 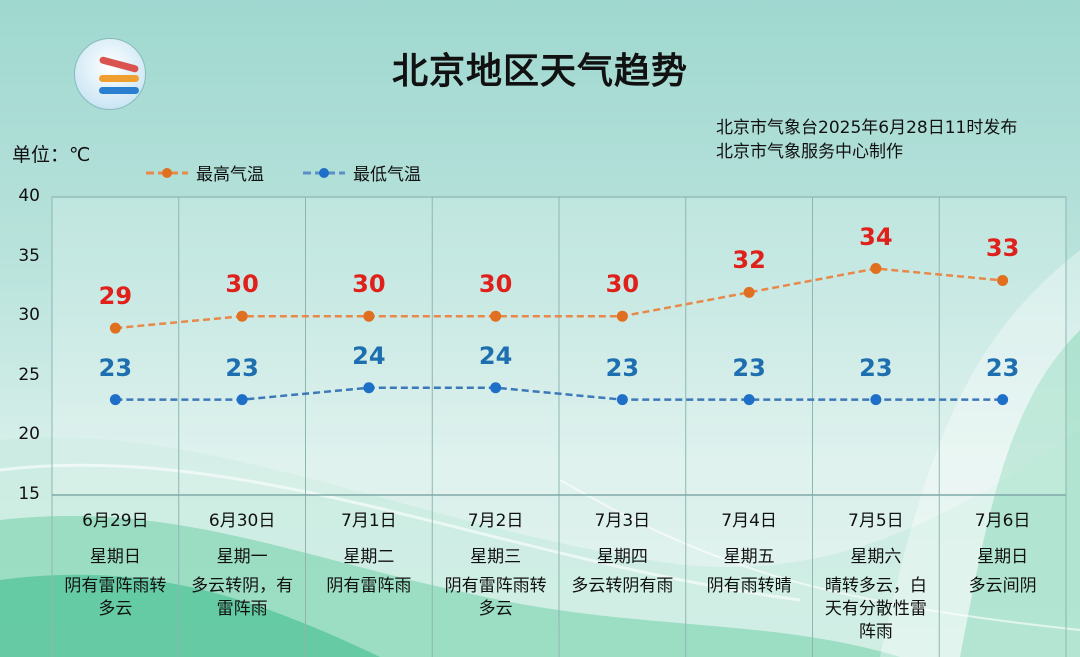 I want to click on meteorological-service-logo, so click(x=110, y=74).